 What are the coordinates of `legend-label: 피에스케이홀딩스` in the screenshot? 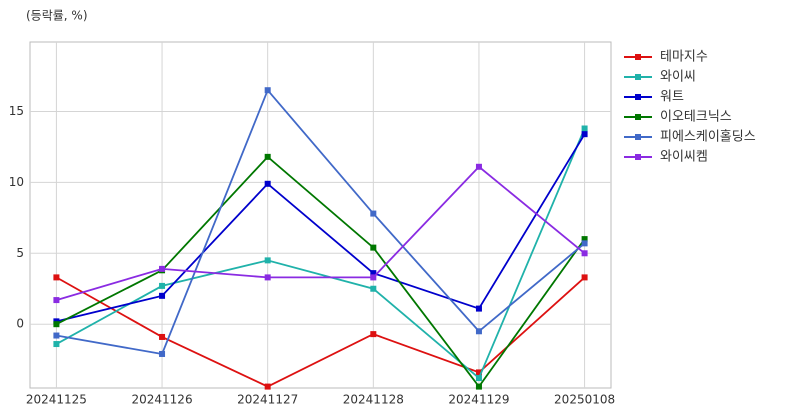 It's located at (708, 137).